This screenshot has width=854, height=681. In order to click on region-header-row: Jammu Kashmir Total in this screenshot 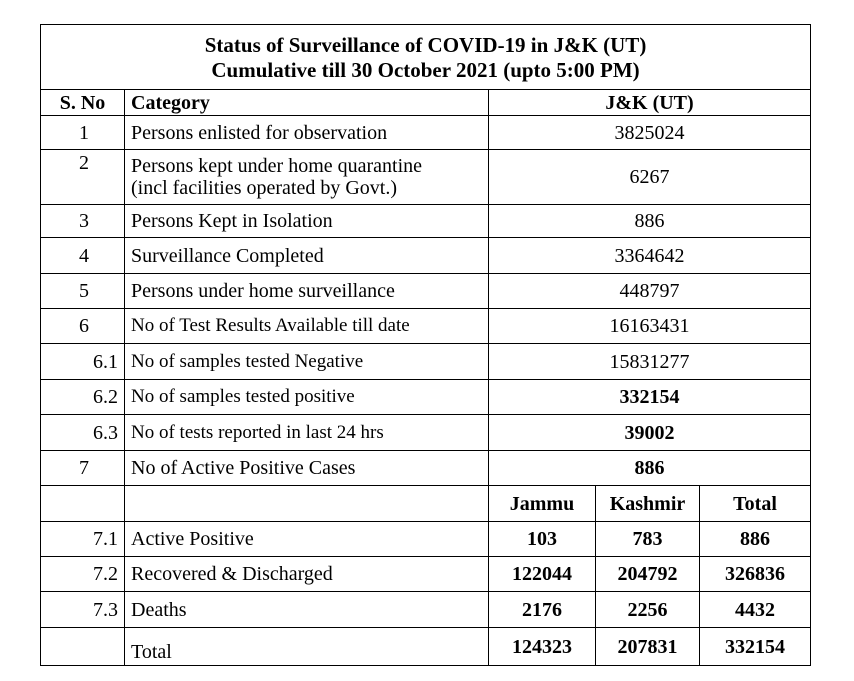, I will do `click(426, 503)`.